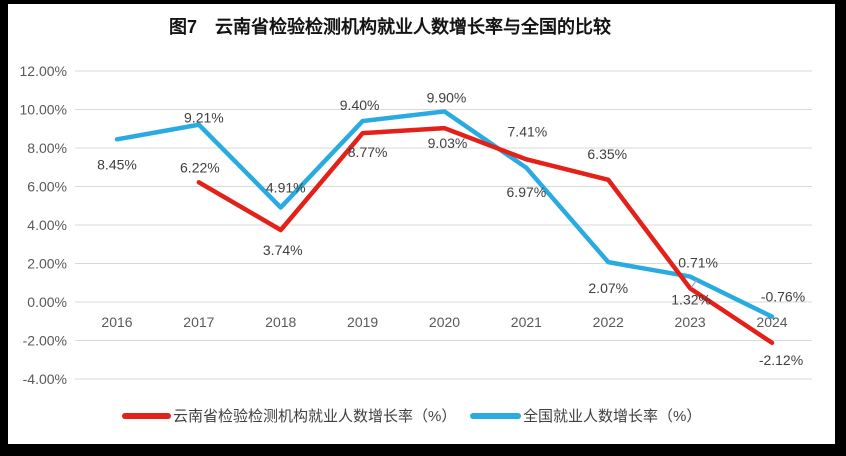 This screenshot has height=456, width=846. What do you see at coordinates (47, 264) in the screenshot?
I see `y-axis-tick-label: 2.00%` at bounding box center [47, 264].